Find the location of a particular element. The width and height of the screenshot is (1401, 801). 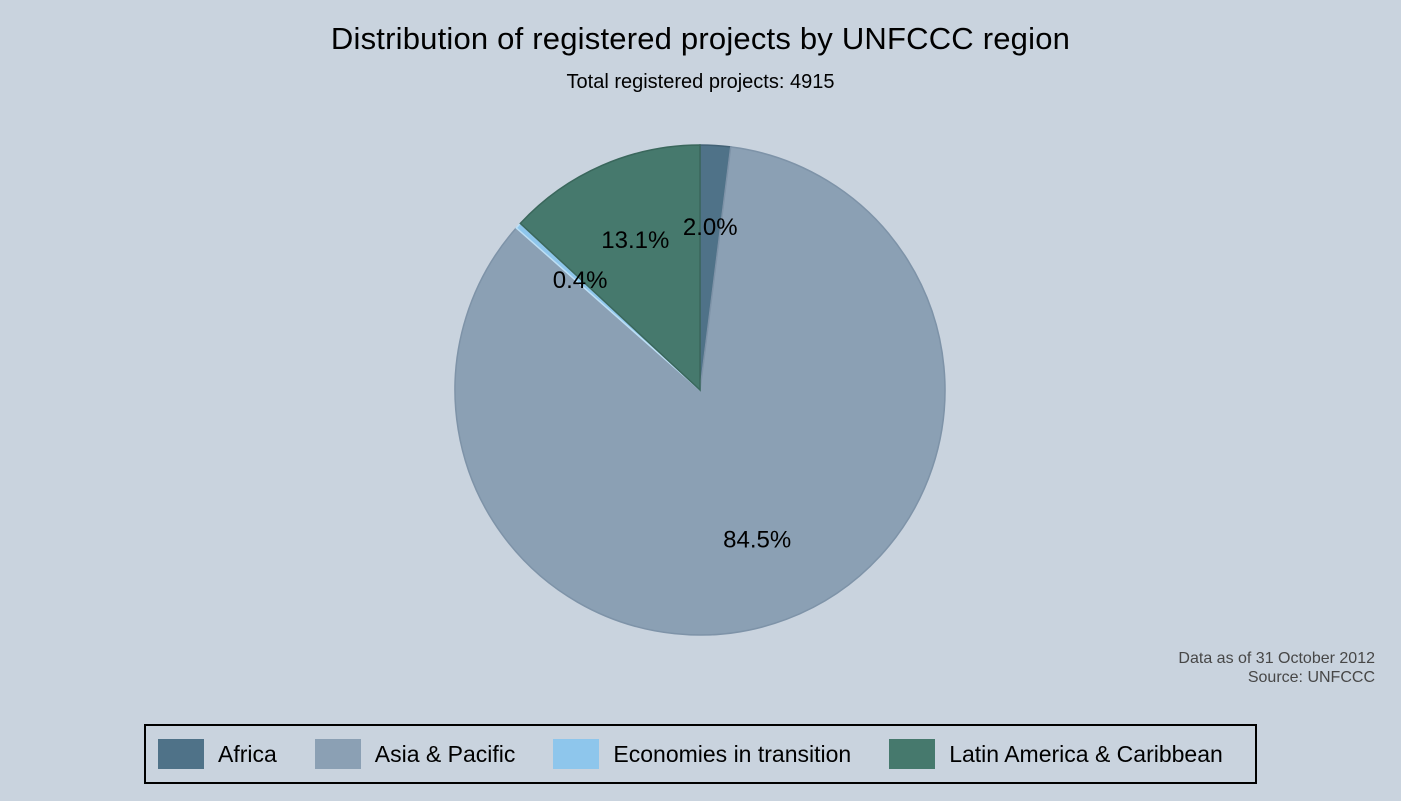

legend-label-latin-america-caribbean: Latin America & Caribbean is located at coordinates (1086, 753).